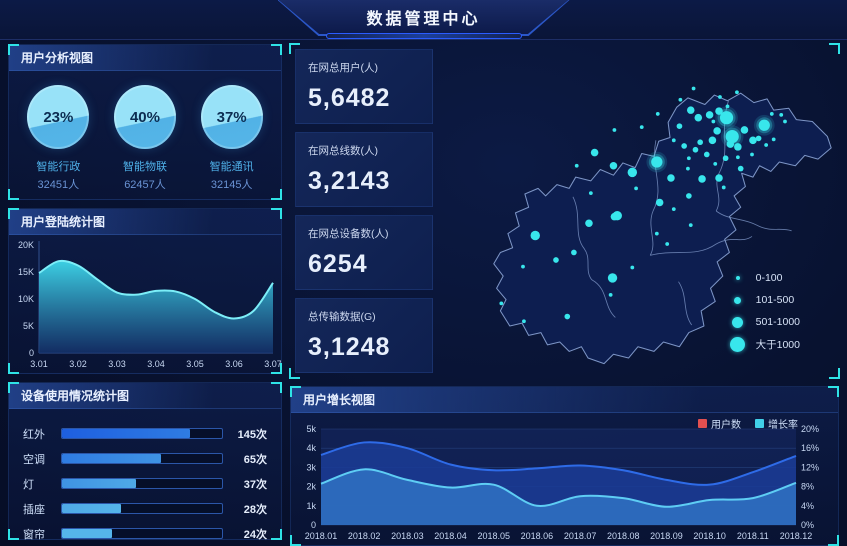  I want to click on stat-label: 总传输数据(G), so click(342, 317).